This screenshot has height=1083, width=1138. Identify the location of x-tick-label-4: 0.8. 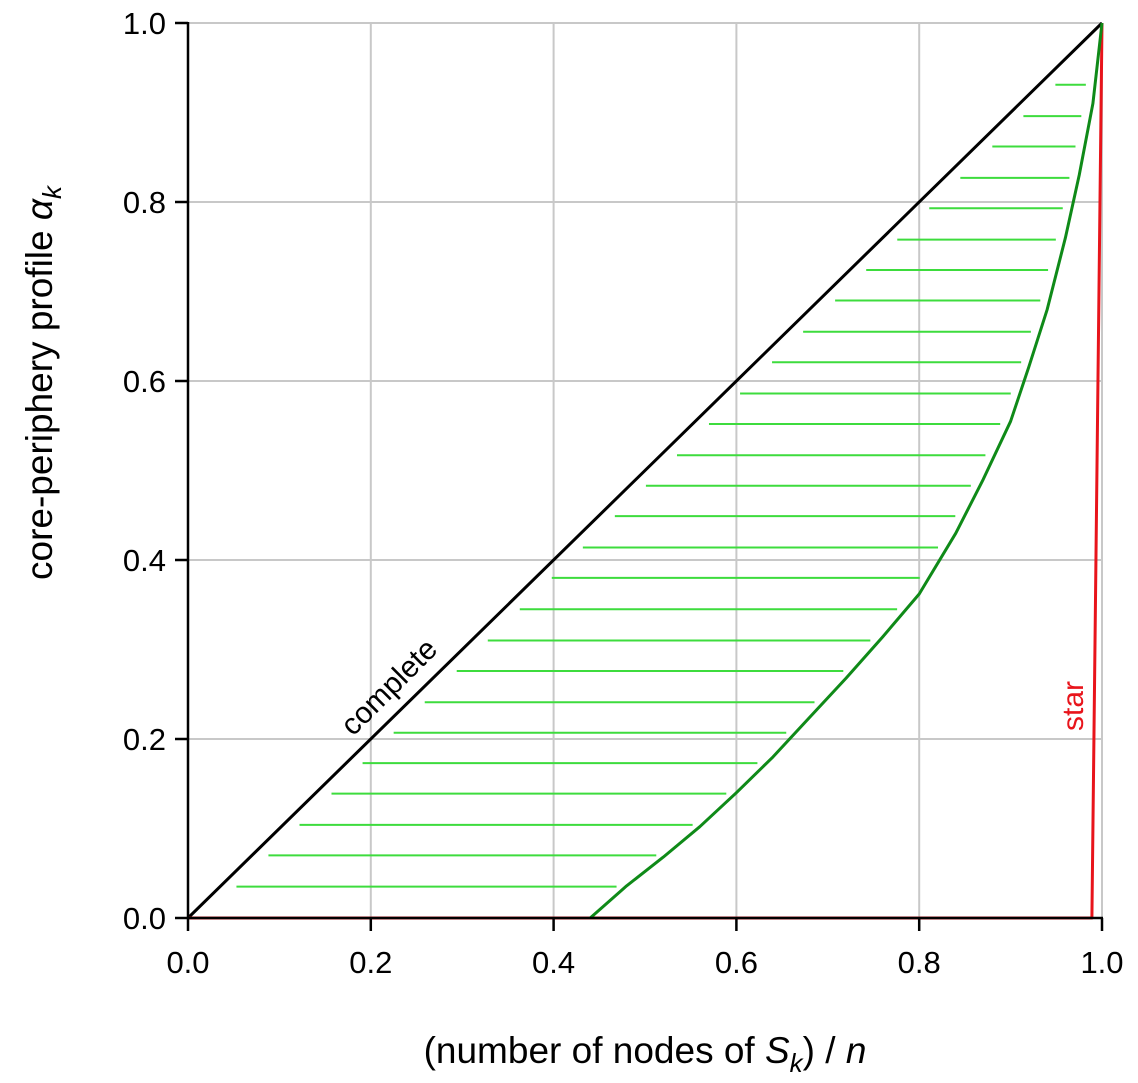
(919, 962).